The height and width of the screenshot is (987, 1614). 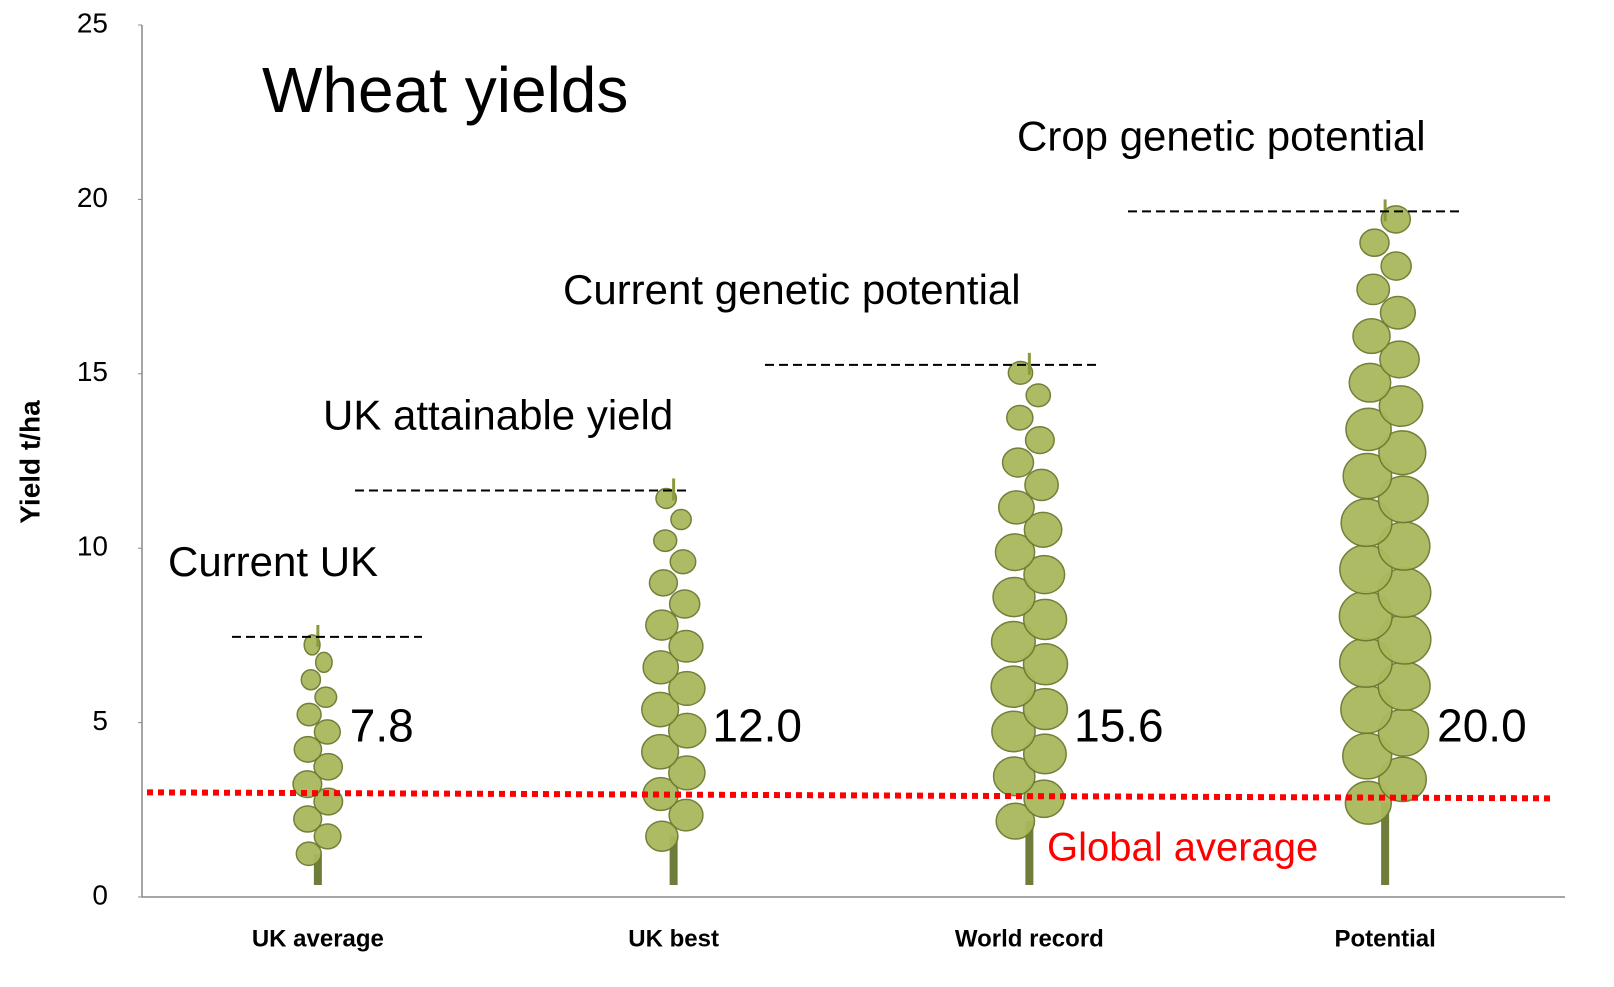 I want to click on reference-label: Global average, so click(x=1182, y=848).